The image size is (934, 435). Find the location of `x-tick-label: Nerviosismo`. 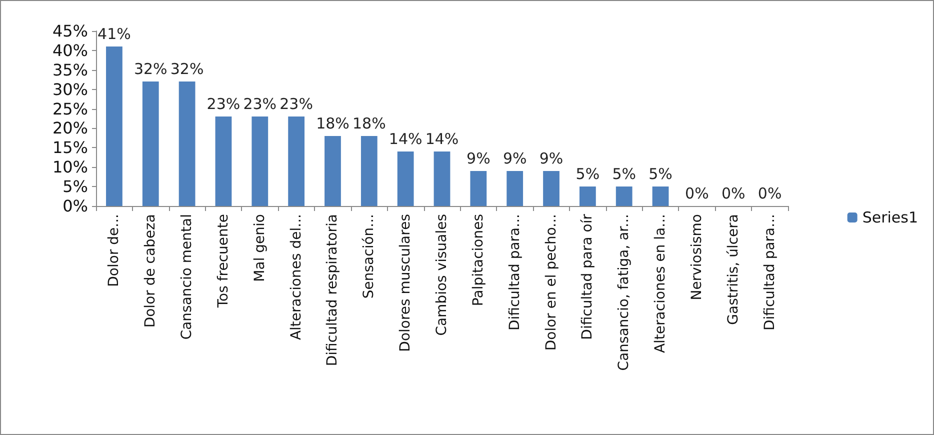

x-tick-label: Nerviosismo is located at coordinates (696, 257).